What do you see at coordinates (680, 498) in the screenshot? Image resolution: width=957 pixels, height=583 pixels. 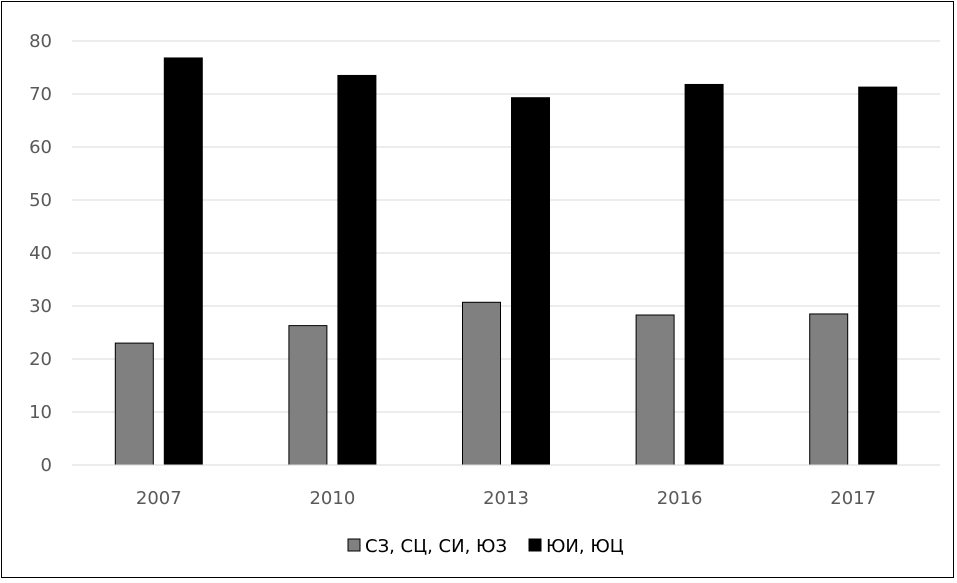 I see `x-tick-label: 2016` at bounding box center [680, 498].